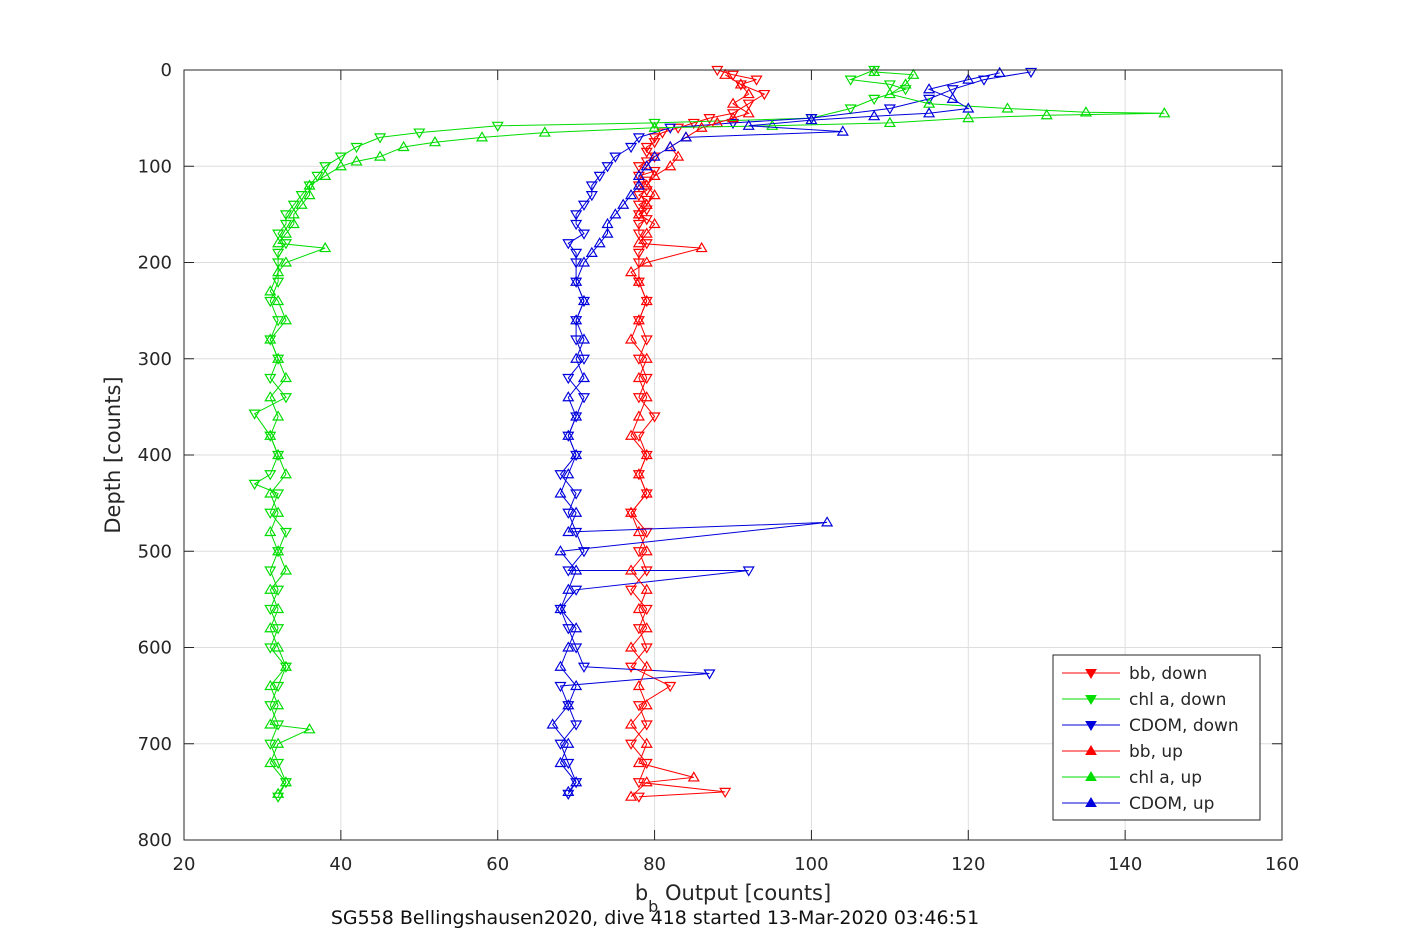 This screenshot has width=1417, height=945. Describe the element at coordinates (1177, 700) in the screenshot. I see `legend-label: chl a, down` at that location.